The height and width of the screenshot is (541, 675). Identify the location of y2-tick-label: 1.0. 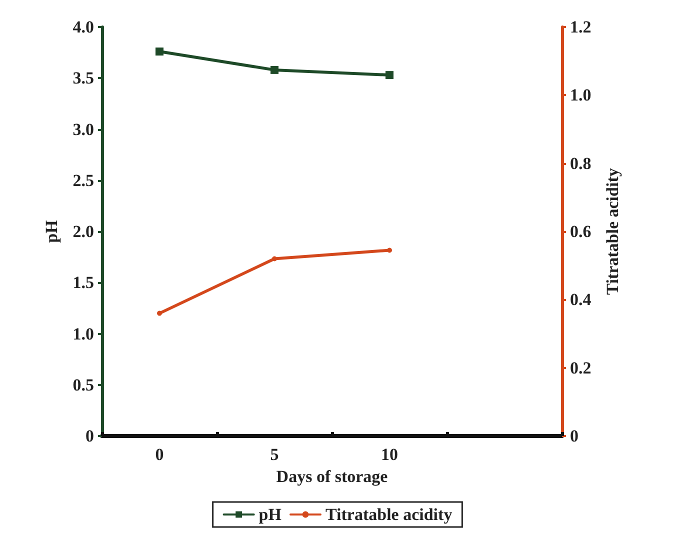
(581, 95).